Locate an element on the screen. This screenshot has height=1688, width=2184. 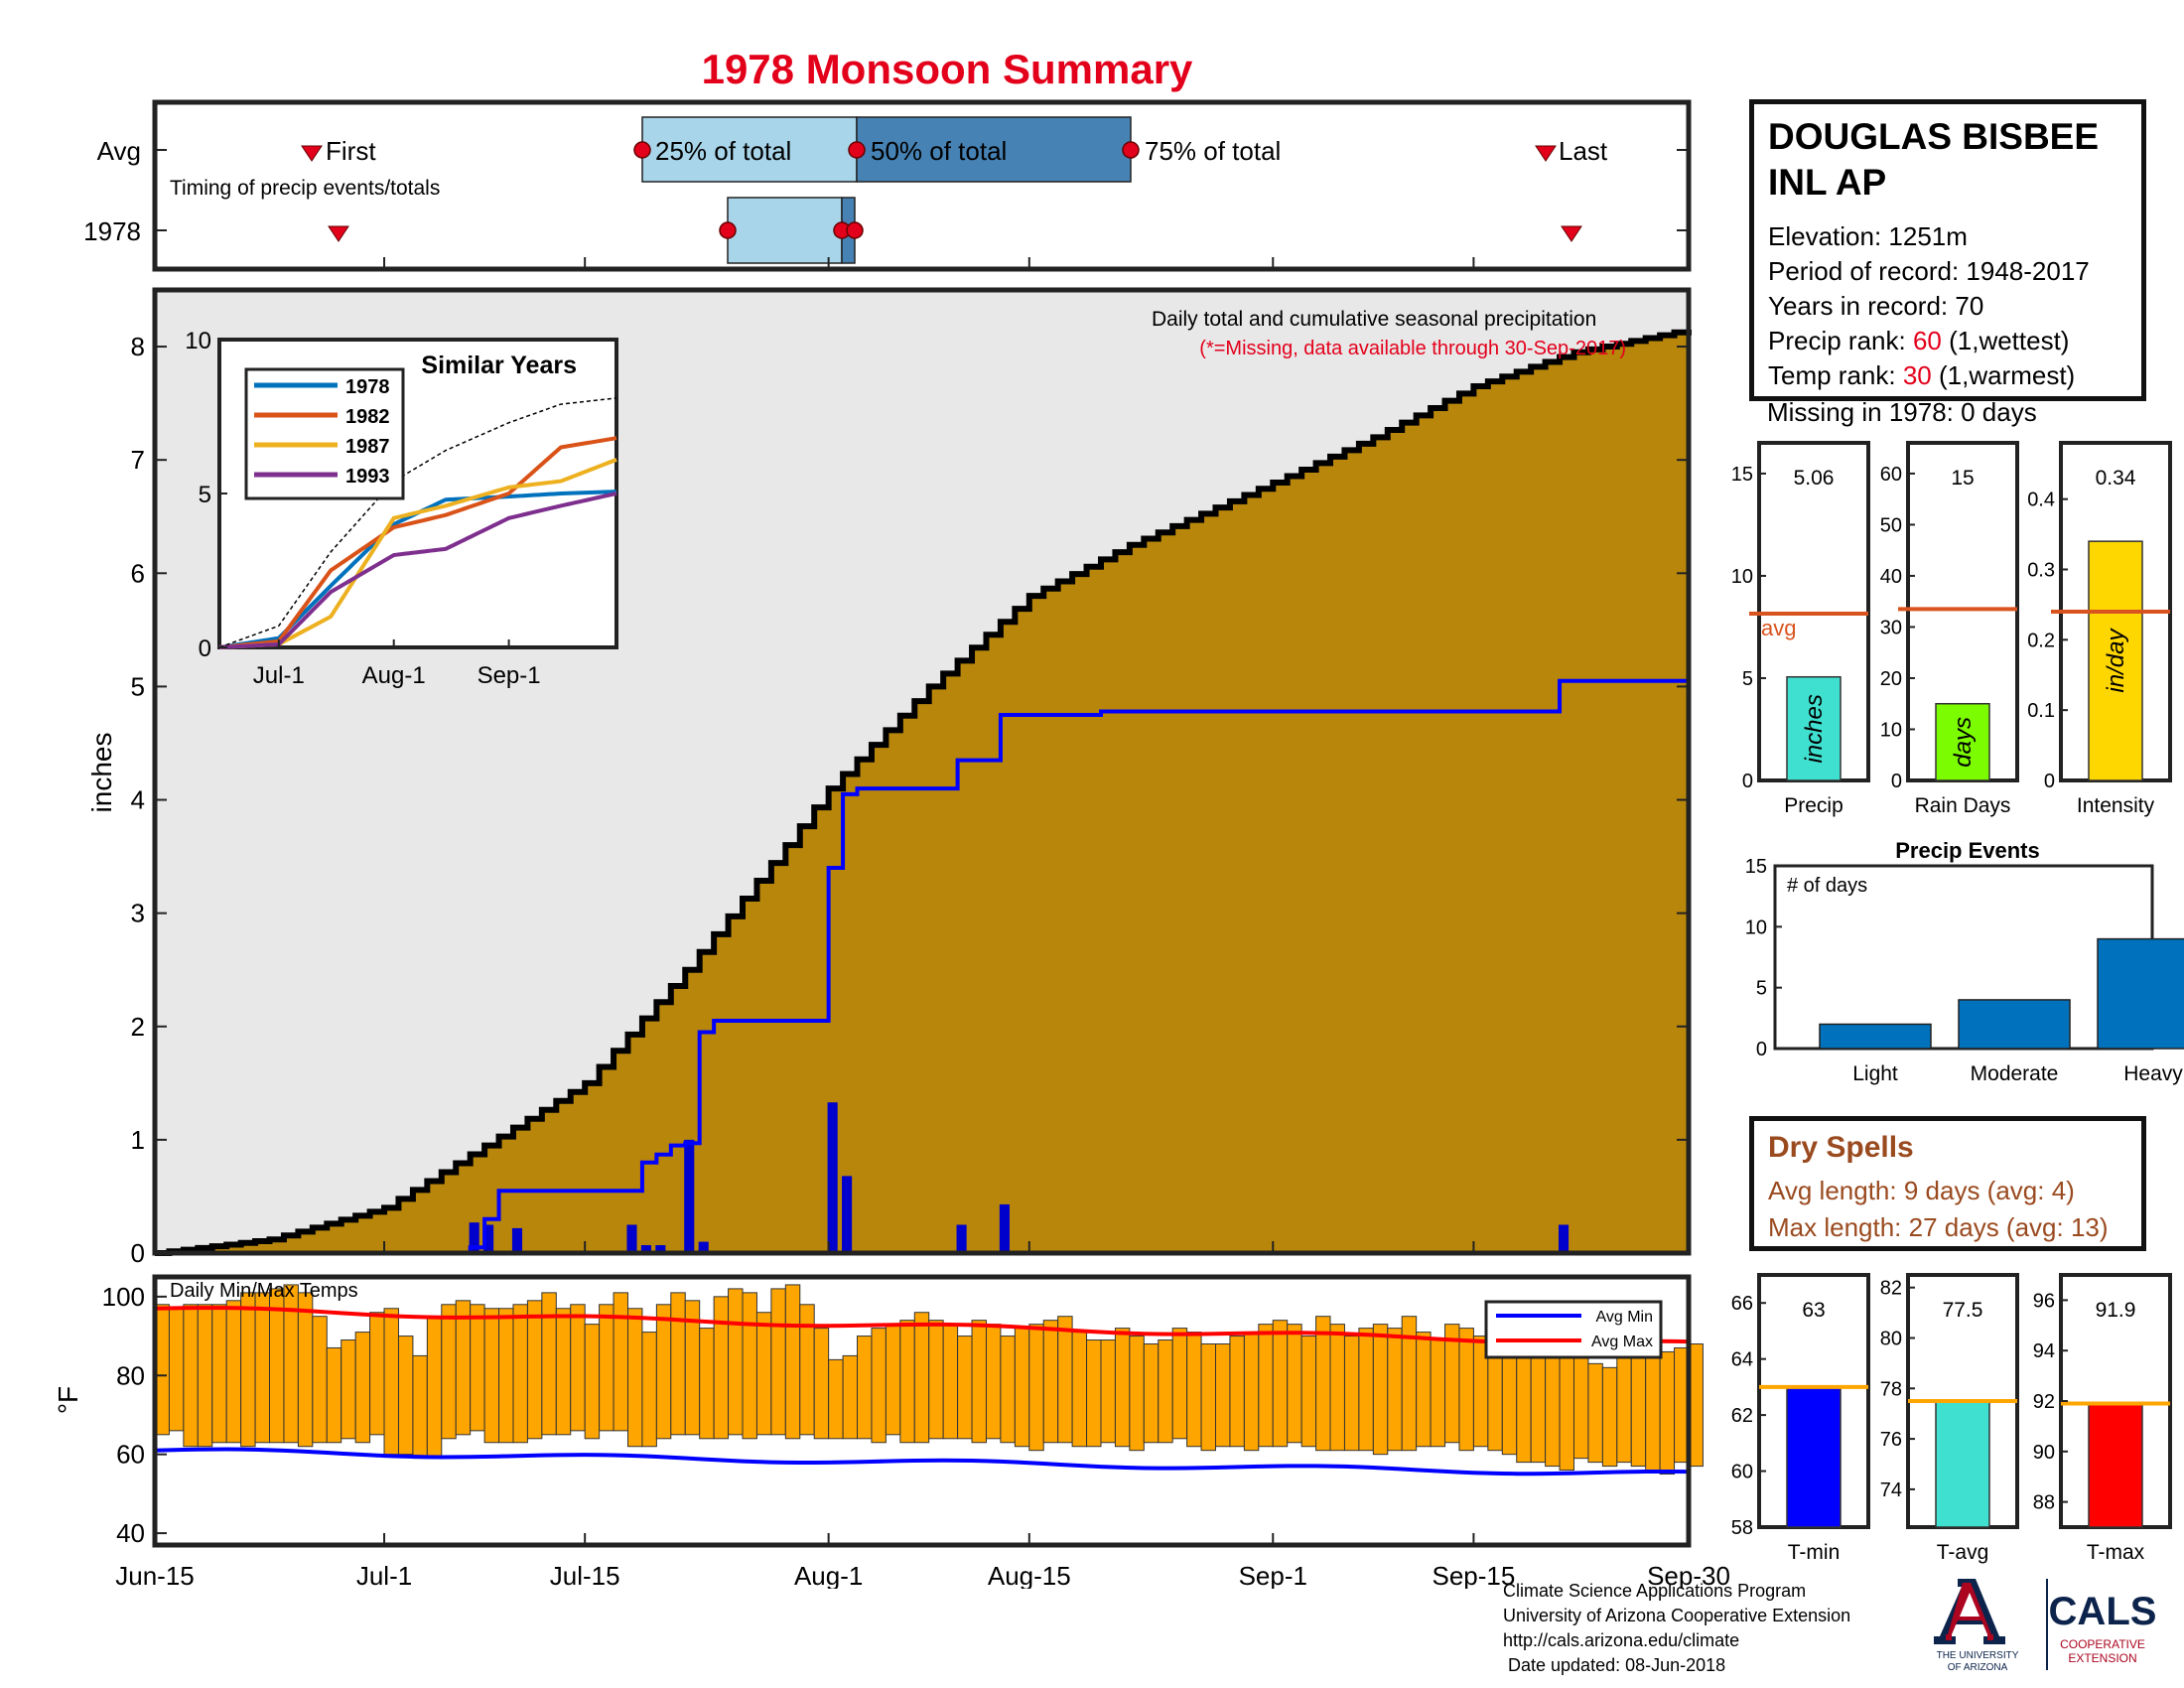
main-ytick-label: 4 is located at coordinates (138, 800).